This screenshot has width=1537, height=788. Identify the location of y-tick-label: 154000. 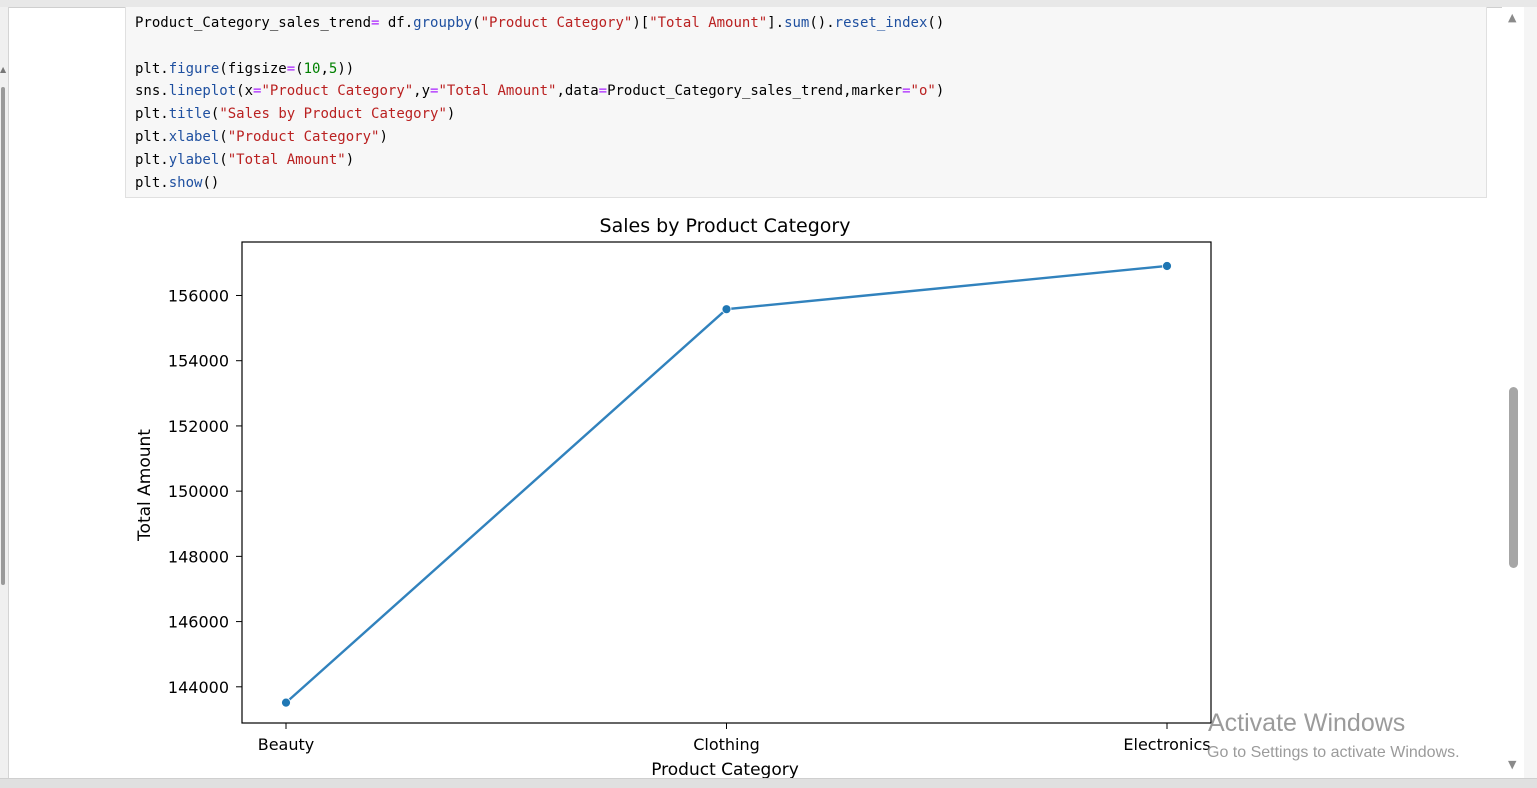
(198, 361).